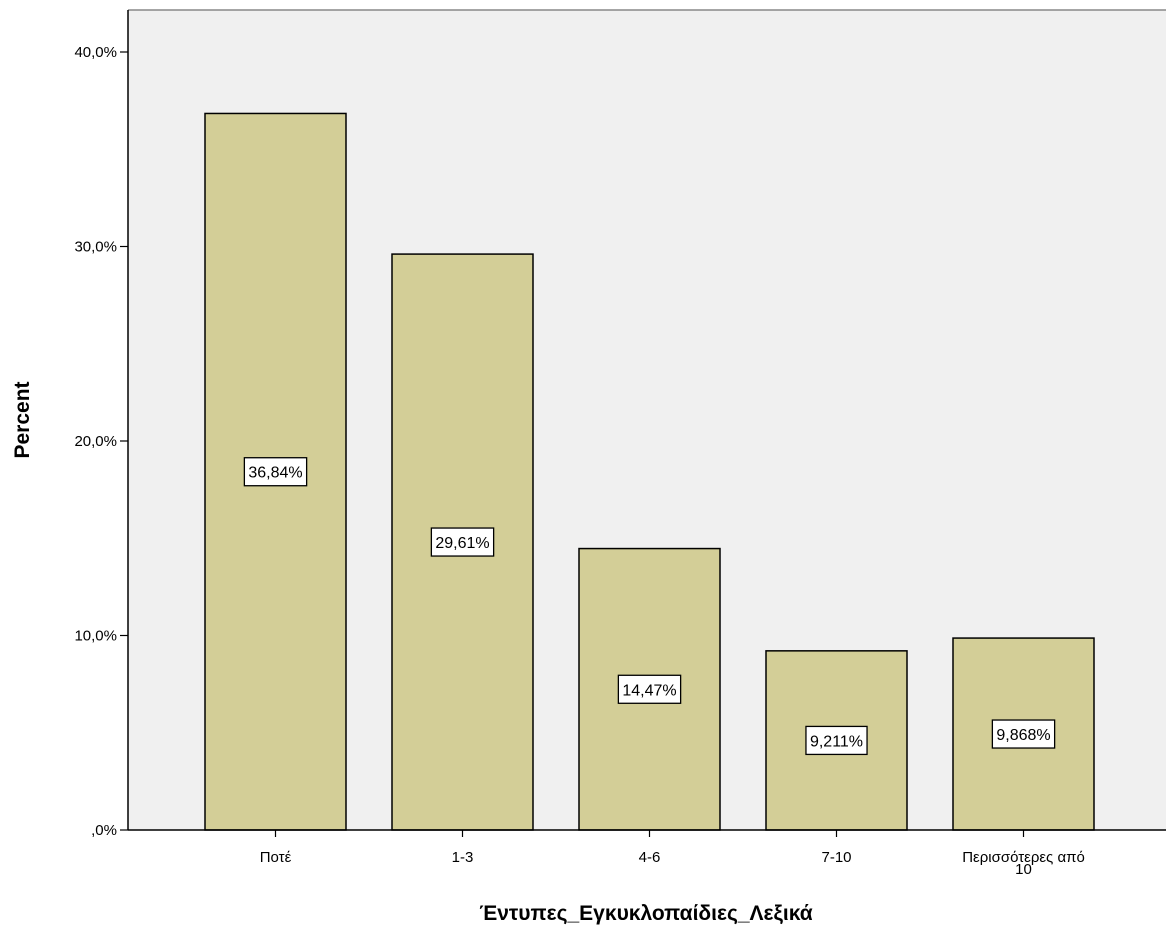 Image resolution: width=1168 pixels, height=938 pixels. I want to click on x-tick-label: Περισσότερες από 10, so click(1023, 863).